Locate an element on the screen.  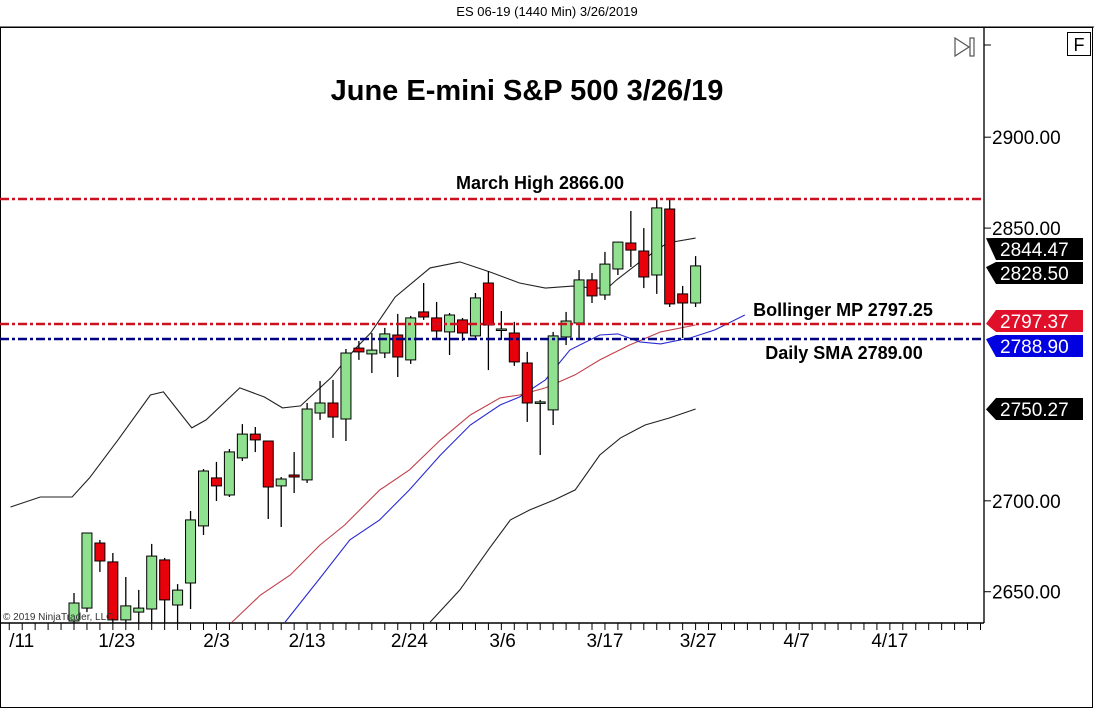
price-tag-label: 2788.90 is located at coordinates (1034, 347).